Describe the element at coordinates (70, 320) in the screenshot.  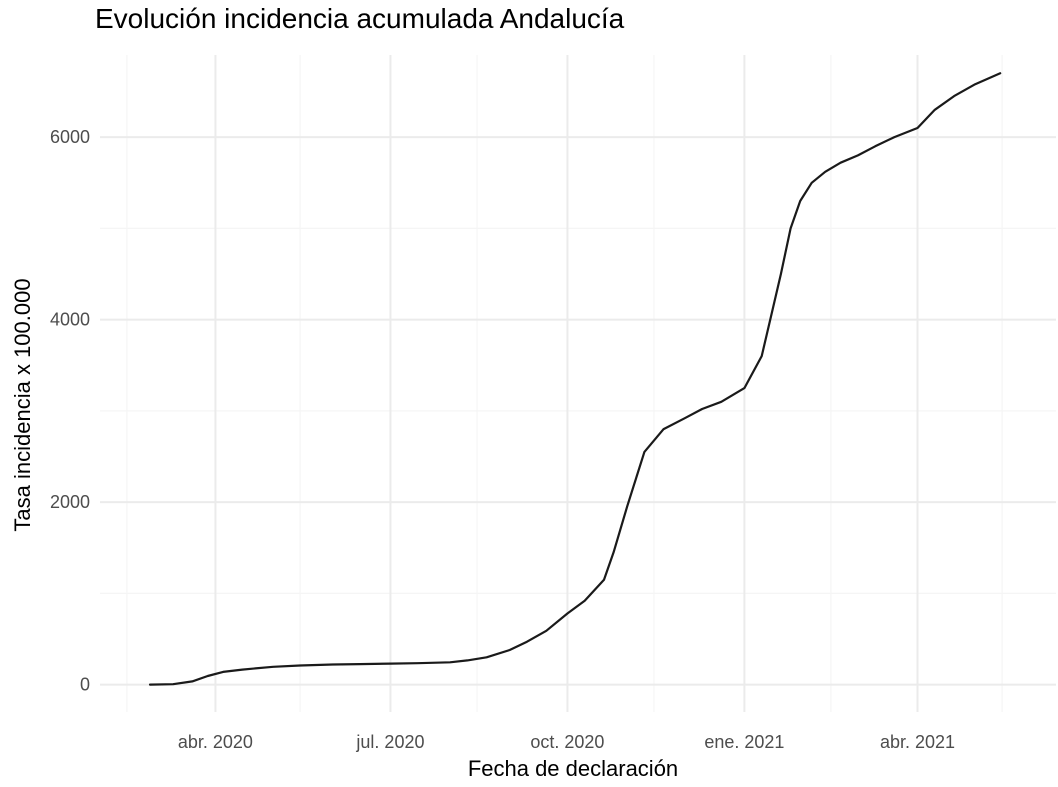
I see `y-tick-label: 4000` at that location.